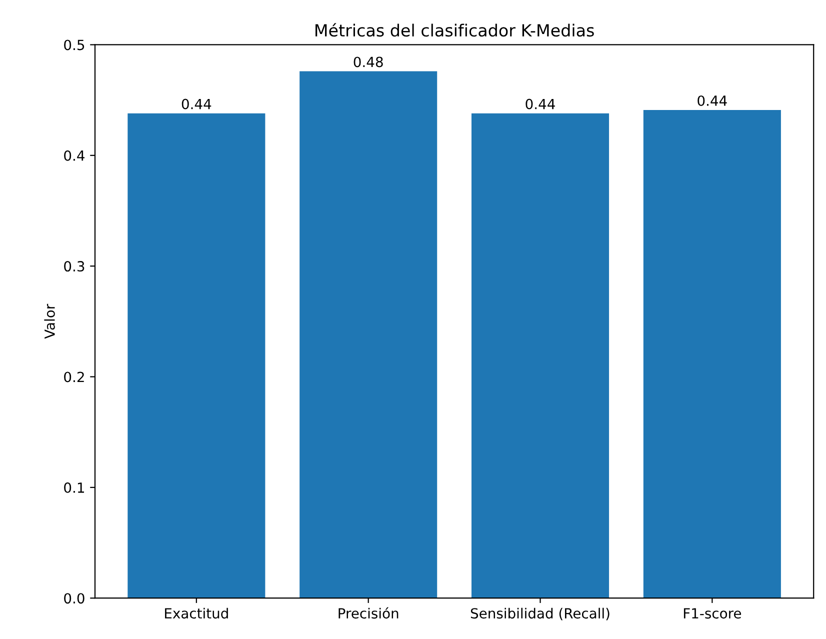 The width and height of the screenshot is (826, 639). What do you see at coordinates (74, 155) in the screenshot?
I see `y-tick-label: 0.4` at bounding box center [74, 155].